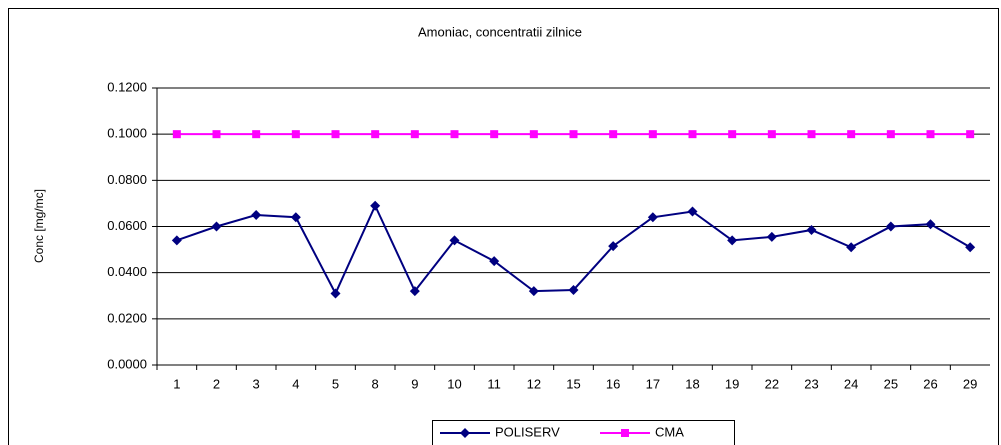  What do you see at coordinates (732, 383) in the screenshot?
I see `x-tick-label: 19` at bounding box center [732, 383].